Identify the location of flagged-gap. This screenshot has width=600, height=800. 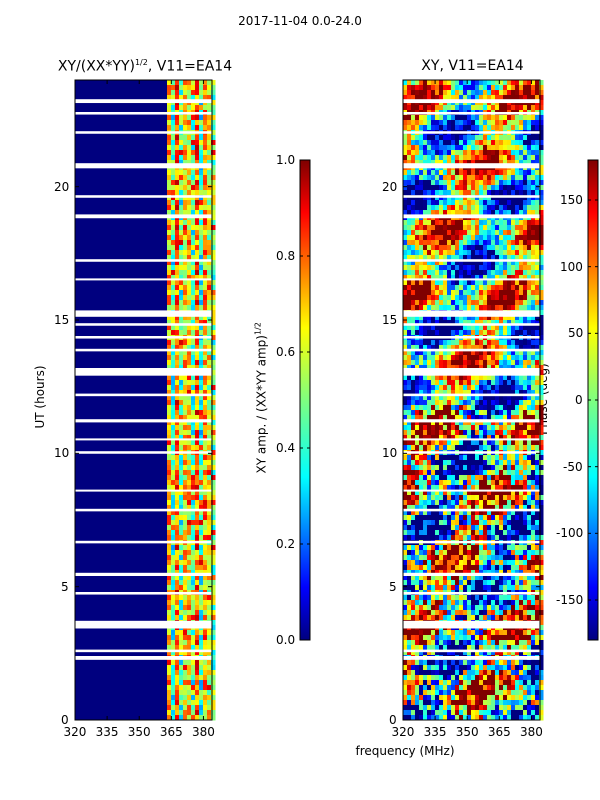
(143, 313).